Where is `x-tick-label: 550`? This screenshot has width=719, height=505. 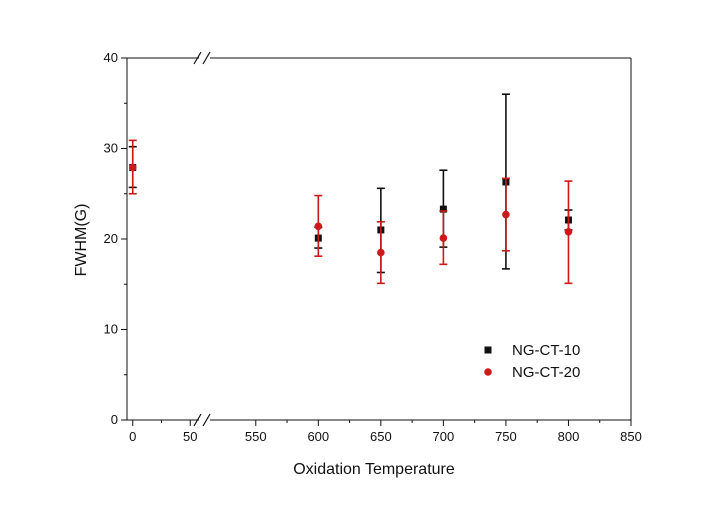 x-tick-label: 550 is located at coordinates (256, 436).